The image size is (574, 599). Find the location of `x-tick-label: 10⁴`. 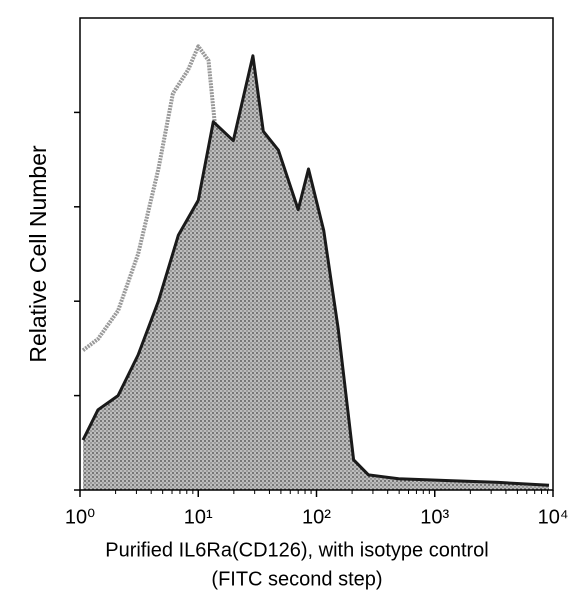

x-tick-label: 10⁴ is located at coordinates (553, 517).